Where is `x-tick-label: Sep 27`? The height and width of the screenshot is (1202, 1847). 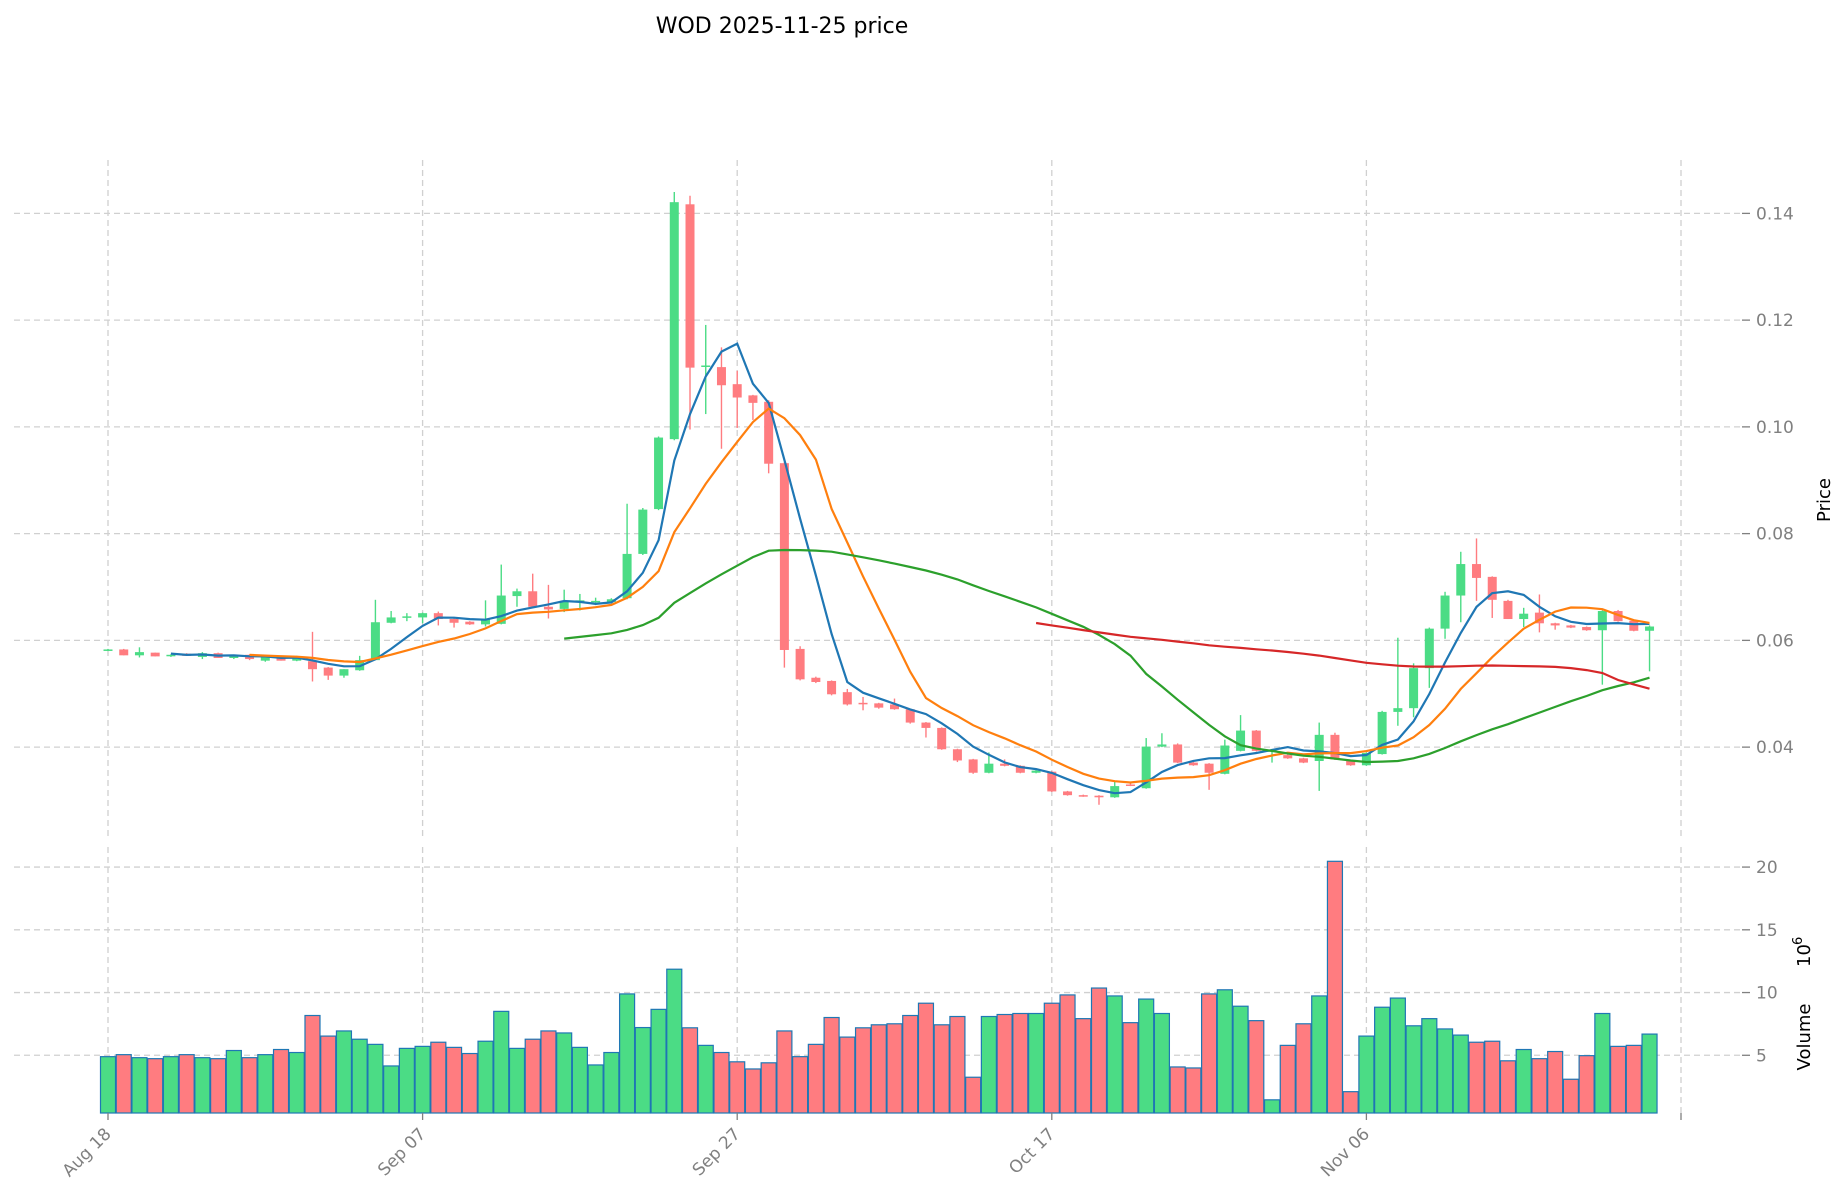
x-tick-label: Sep 27 is located at coordinates (717, 1152).